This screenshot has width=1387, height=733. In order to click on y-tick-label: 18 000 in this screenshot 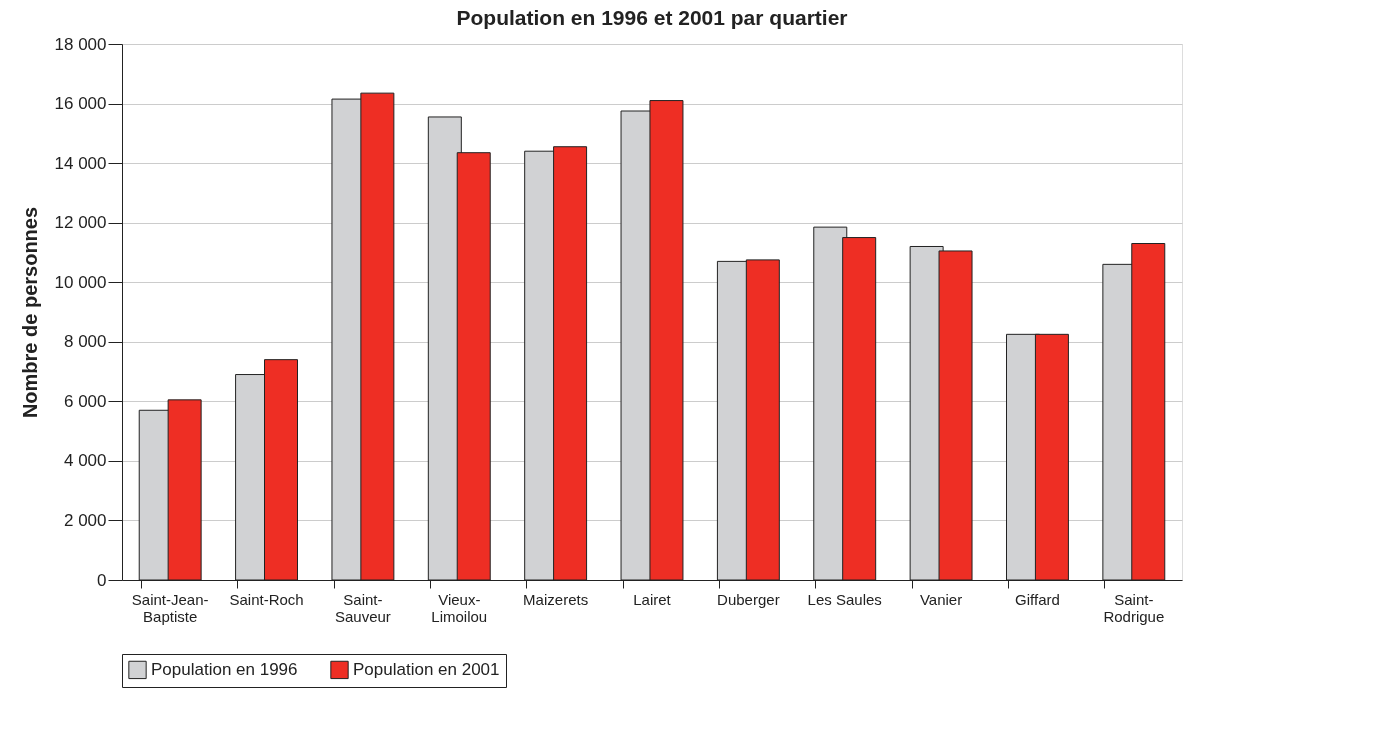, I will do `click(80, 44)`.